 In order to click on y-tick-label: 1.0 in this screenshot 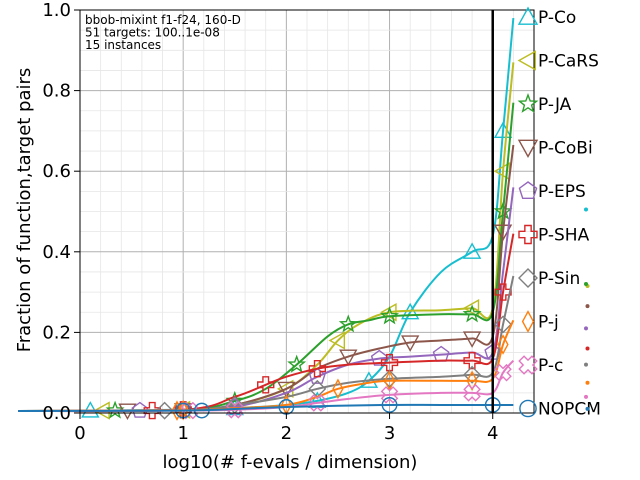, I will do `click(56, 10)`.